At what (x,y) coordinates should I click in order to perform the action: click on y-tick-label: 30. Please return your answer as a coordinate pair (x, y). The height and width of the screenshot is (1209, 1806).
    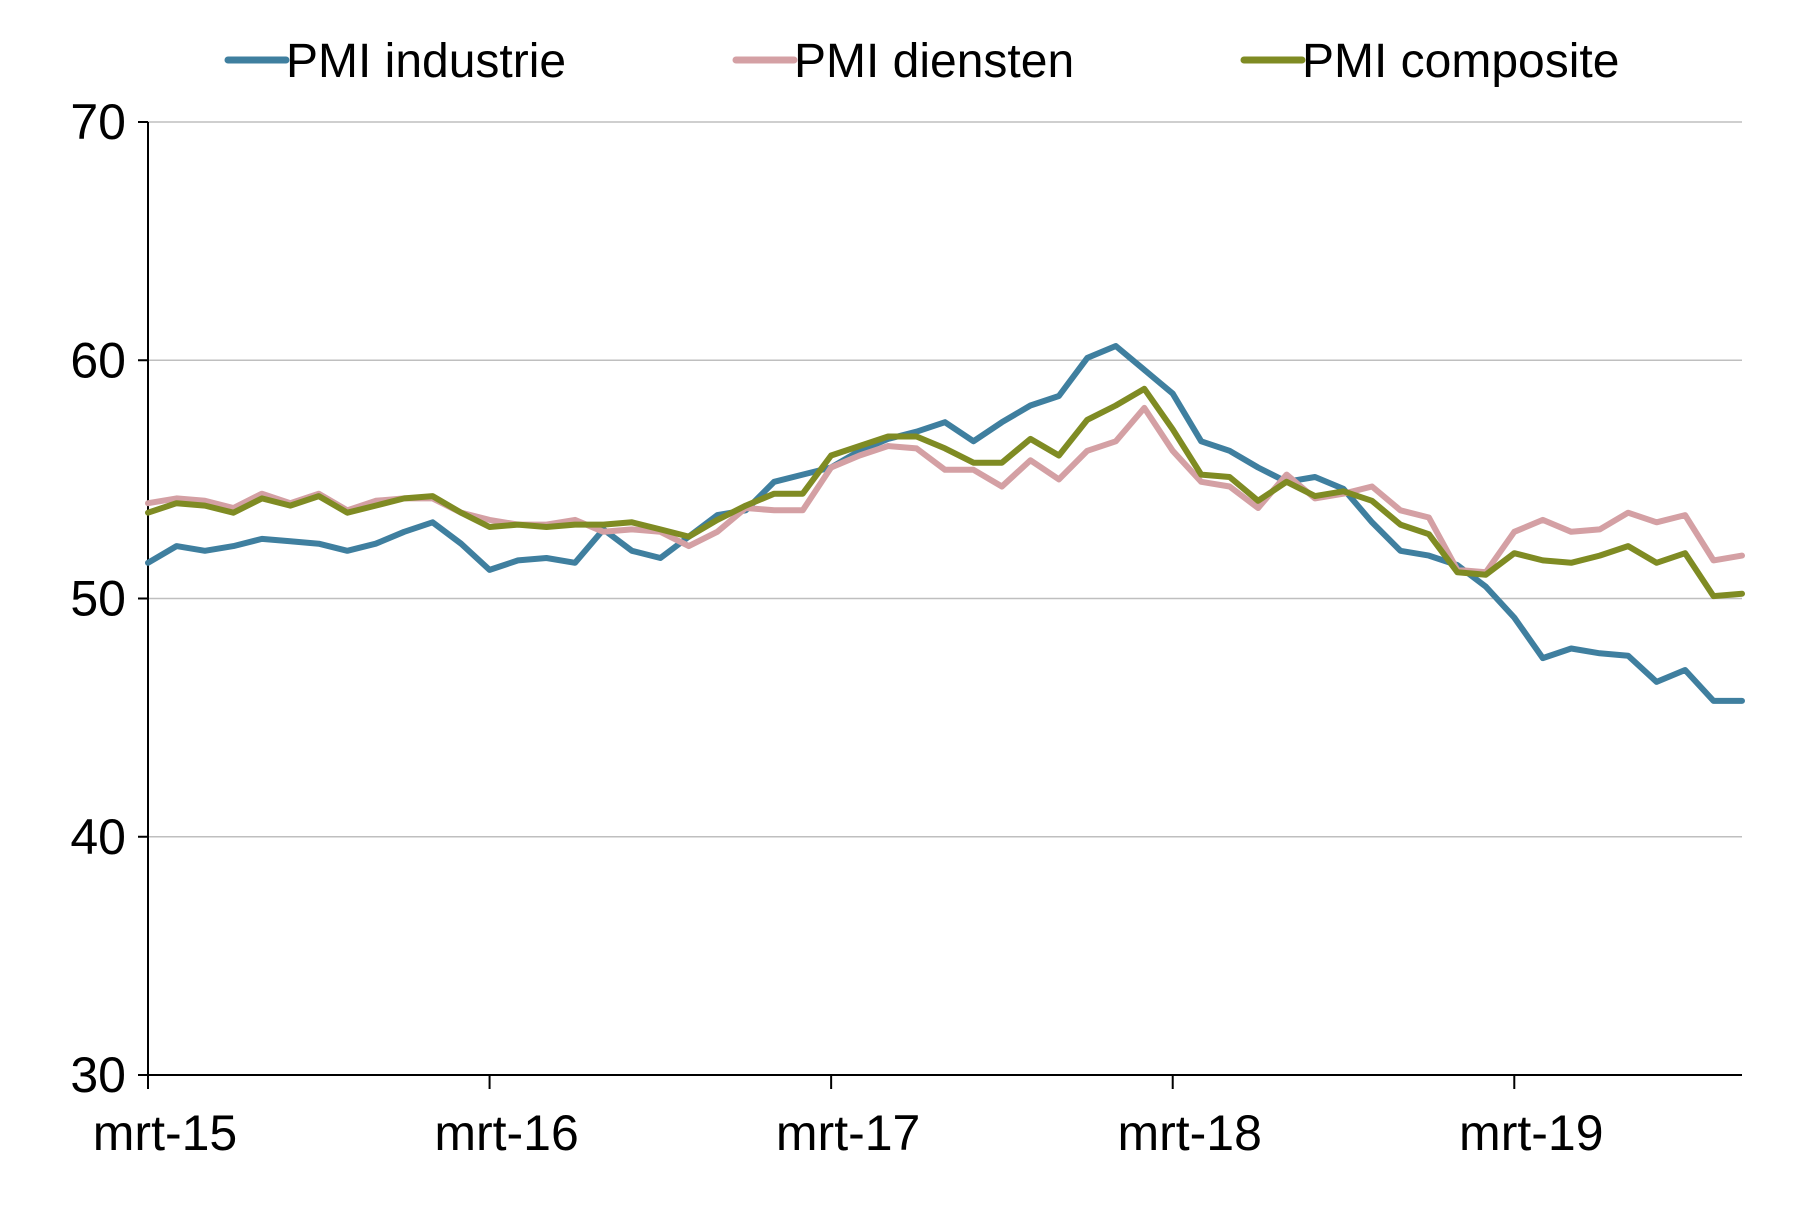
    Looking at the image, I should click on (98, 1075).